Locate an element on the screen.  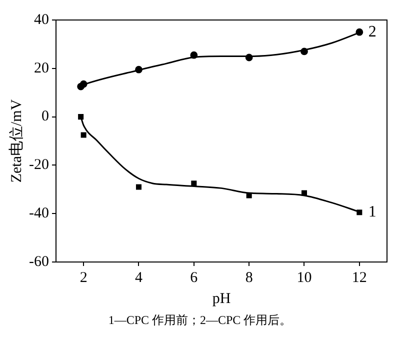
x-tick-label: 12 is located at coordinates (359, 278).